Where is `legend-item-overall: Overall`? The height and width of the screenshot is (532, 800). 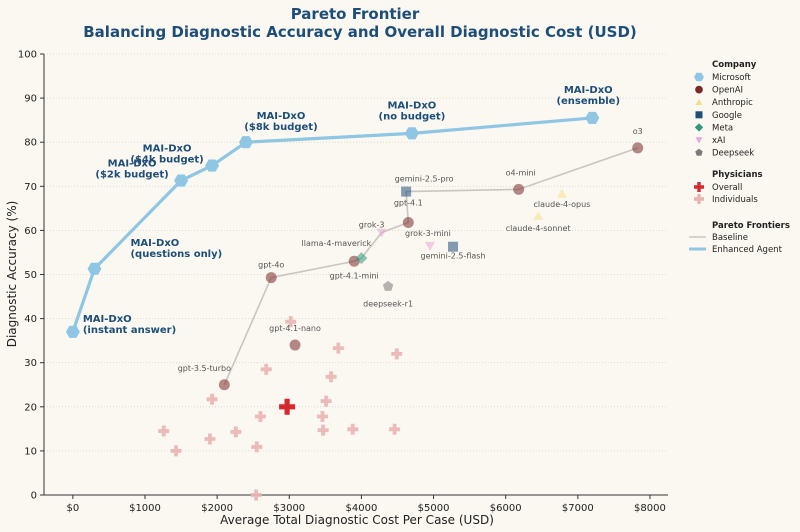 legend-item-overall: Overall is located at coordinates (727, 188).